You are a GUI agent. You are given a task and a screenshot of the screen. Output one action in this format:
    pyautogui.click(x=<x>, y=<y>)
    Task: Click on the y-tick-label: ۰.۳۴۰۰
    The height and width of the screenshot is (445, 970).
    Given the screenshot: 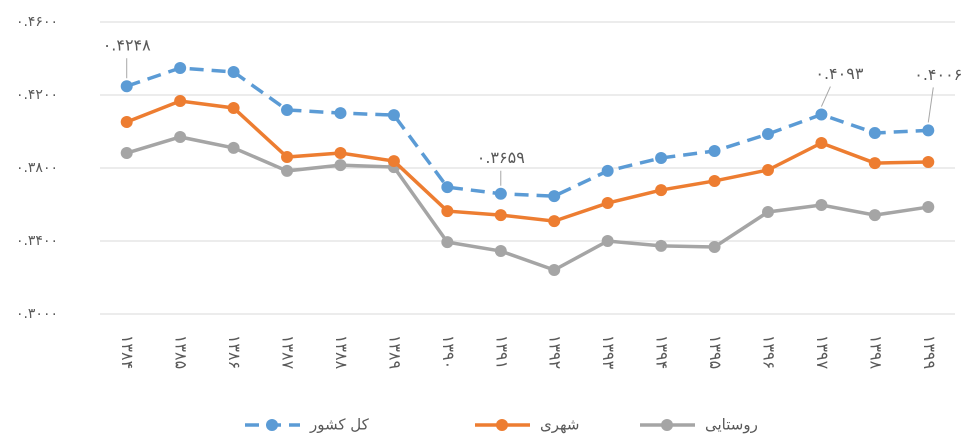 What is the action you would take?
    pyautogui.click(x=37, y=241)
    